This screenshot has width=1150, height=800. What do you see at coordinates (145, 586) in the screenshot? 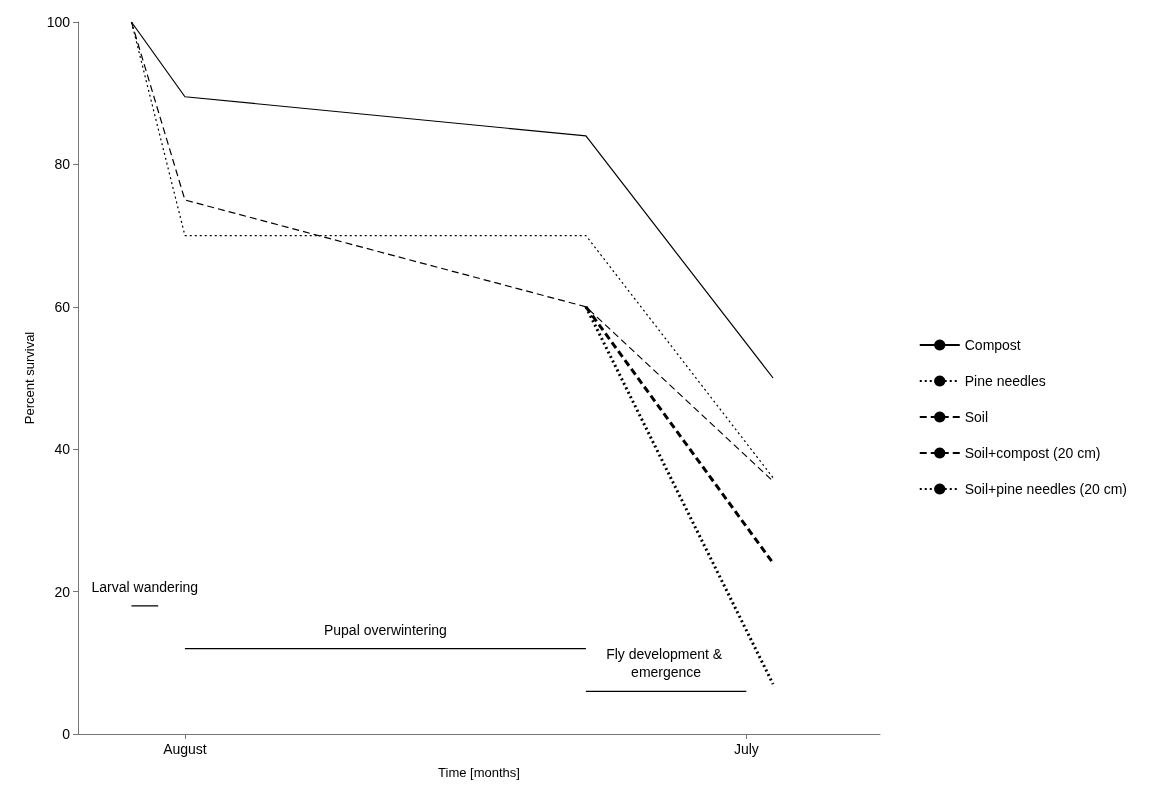
I see `annotation: Larval wandering` at bounding box center [145, 586].